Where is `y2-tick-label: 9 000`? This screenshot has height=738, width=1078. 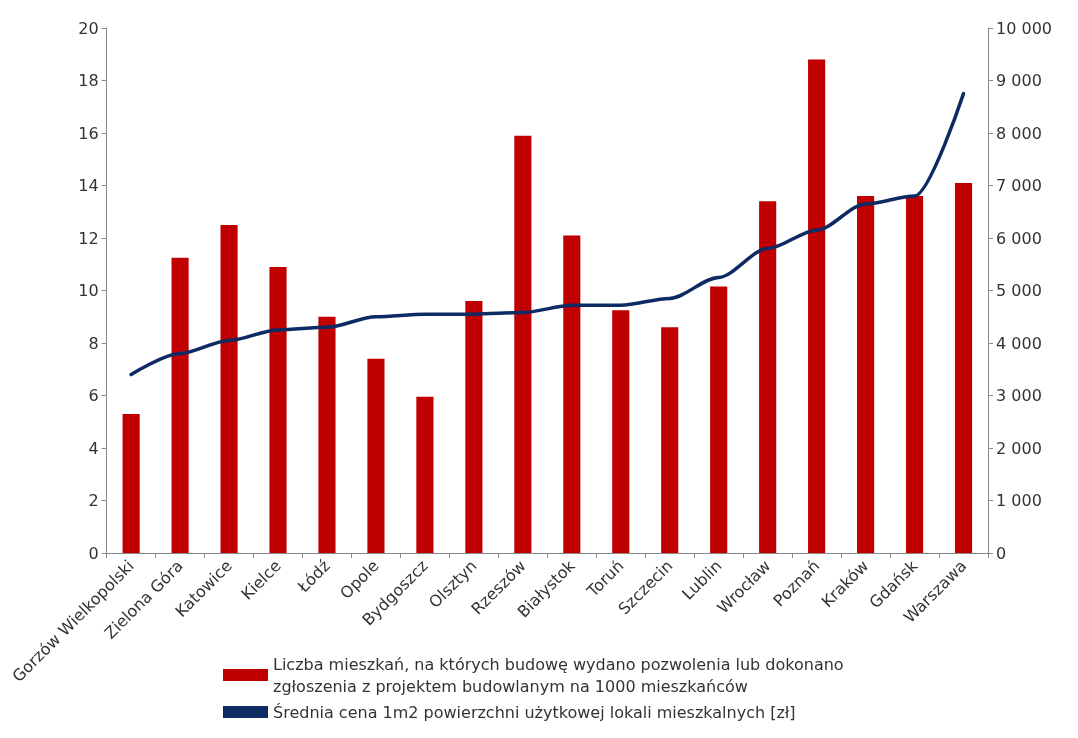
y2-tick-label: 9 000 is located at coordinates (1019, 80).